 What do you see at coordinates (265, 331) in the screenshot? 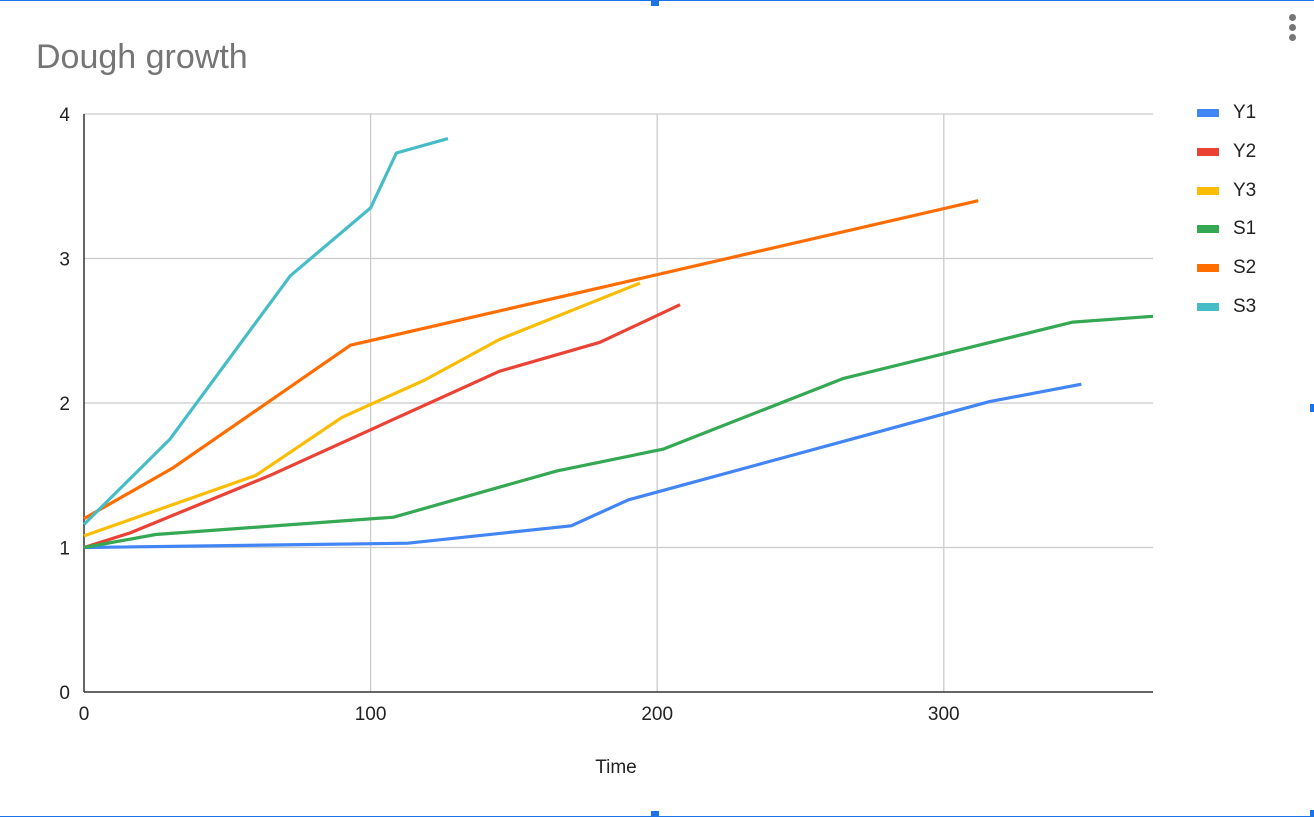
I see `series-line-s3` at bounding box center [265, 331].